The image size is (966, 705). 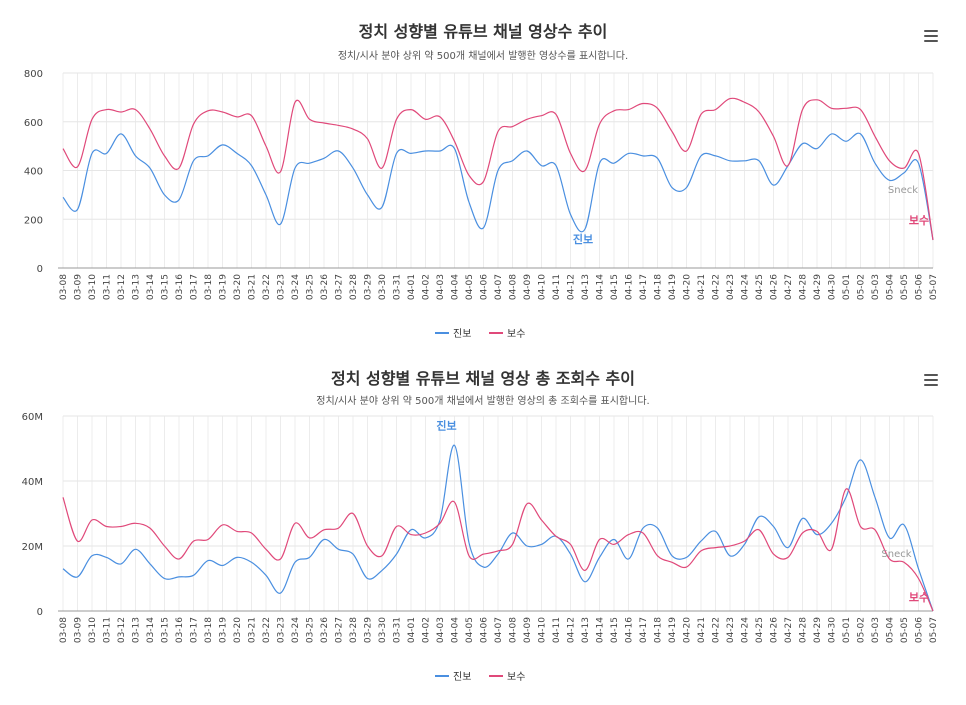 I want to click on x-tick-label: 05-06, so click(x=920, y=630).